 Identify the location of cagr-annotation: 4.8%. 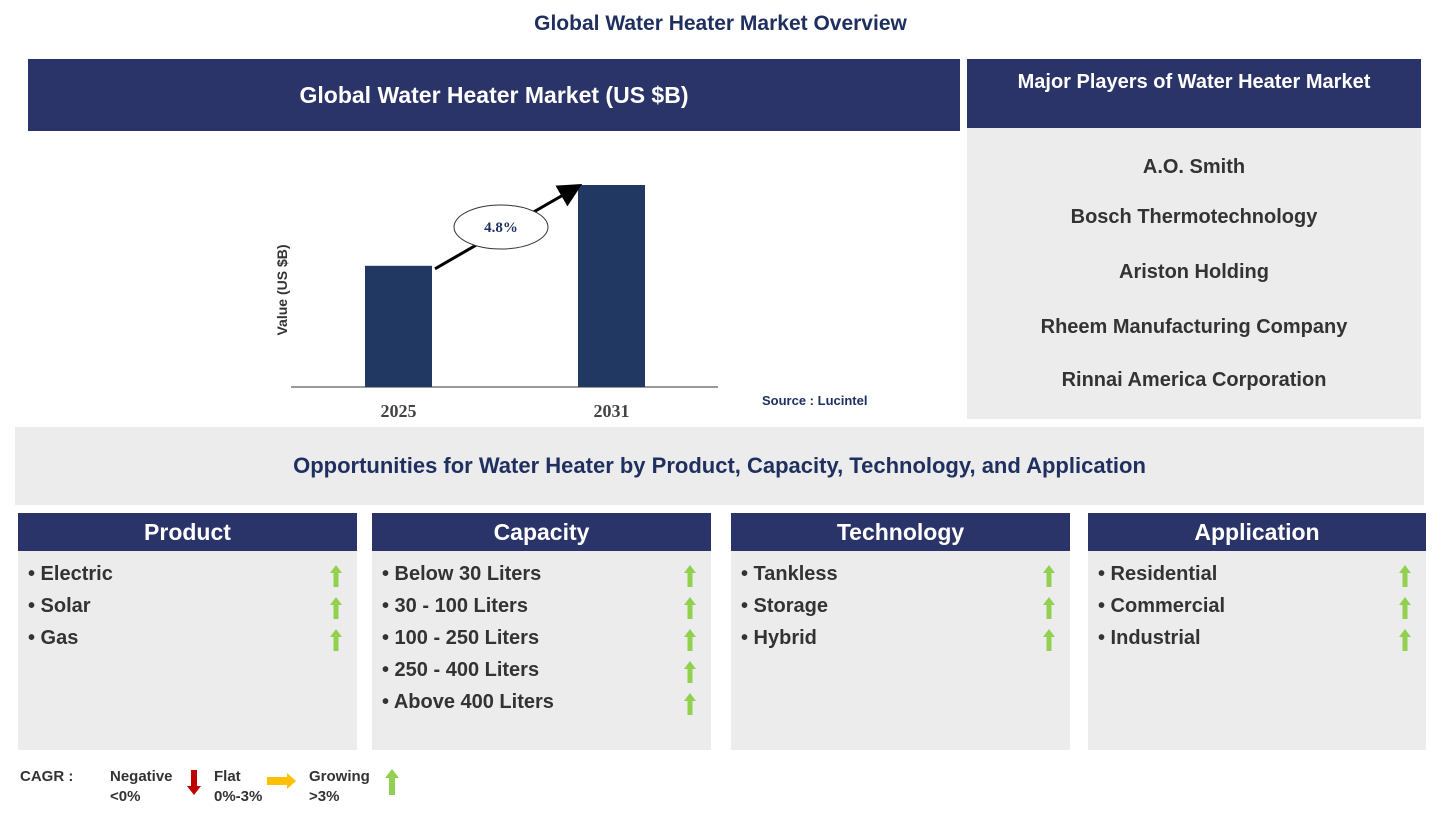
(501, 228).